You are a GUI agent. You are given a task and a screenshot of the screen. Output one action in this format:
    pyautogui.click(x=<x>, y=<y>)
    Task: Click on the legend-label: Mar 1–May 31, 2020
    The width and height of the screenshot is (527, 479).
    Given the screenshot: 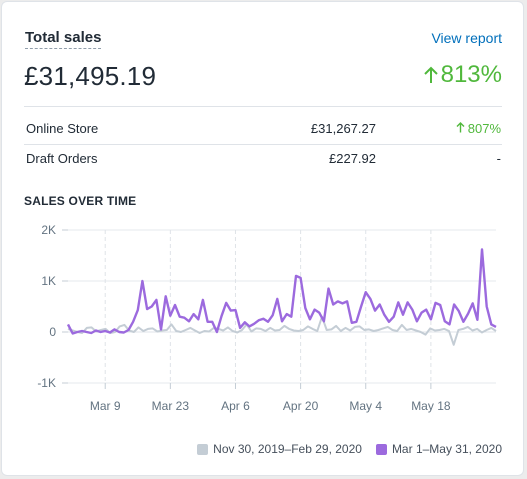 What is the action you would take?
    pyautogui.click(x=446, y=449)
    